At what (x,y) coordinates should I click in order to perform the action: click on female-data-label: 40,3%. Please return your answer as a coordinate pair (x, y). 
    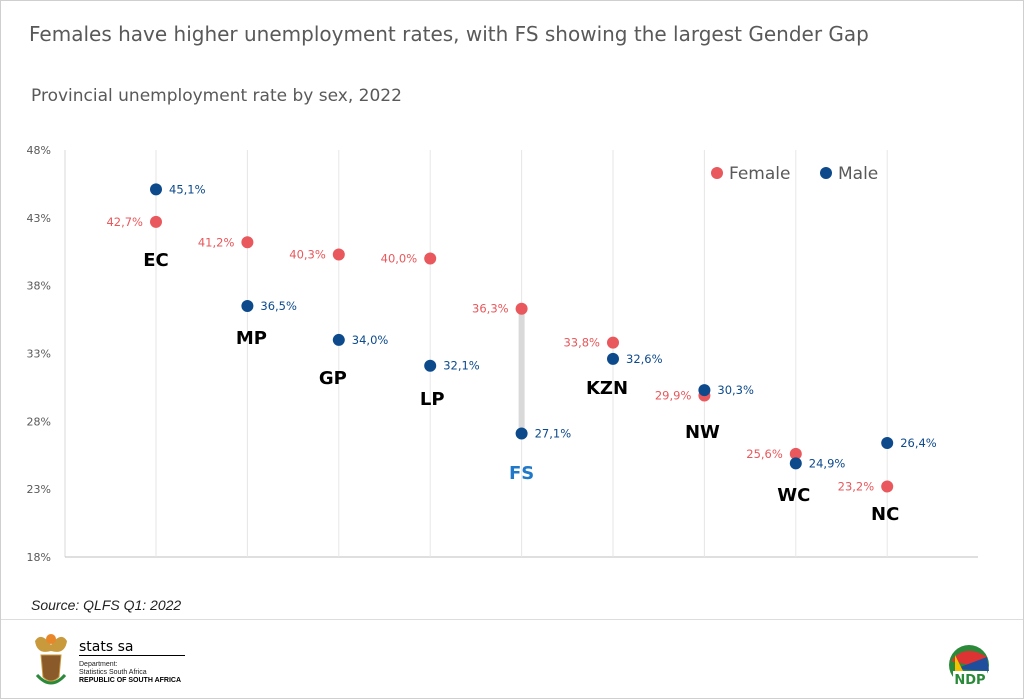
    Looking at the image, I should click on (307, 254).